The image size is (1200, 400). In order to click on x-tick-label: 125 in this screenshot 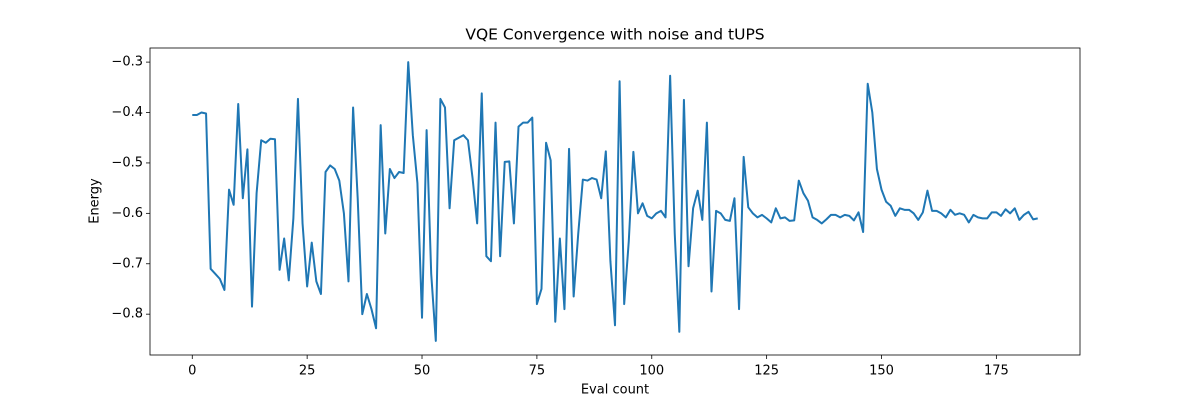, I will do `click(766, 371)`.